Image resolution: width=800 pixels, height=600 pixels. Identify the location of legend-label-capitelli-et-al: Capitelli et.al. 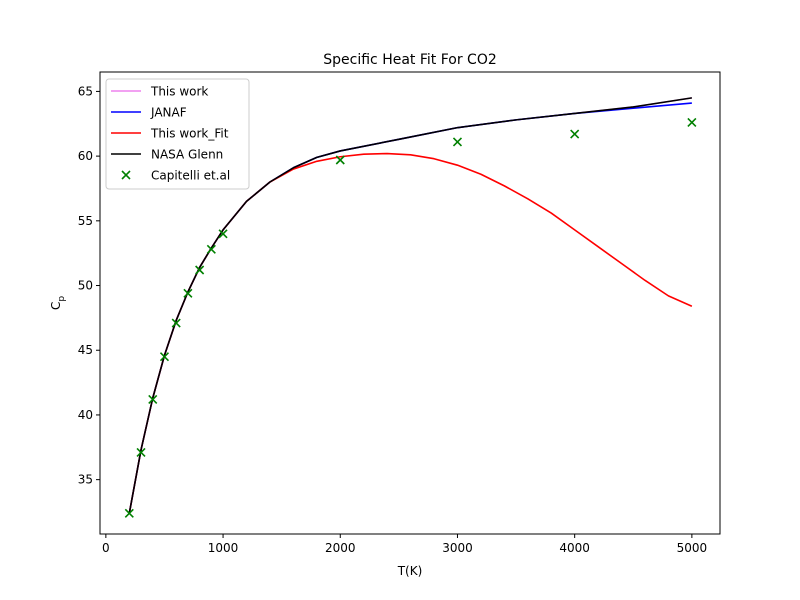
(190, 176).